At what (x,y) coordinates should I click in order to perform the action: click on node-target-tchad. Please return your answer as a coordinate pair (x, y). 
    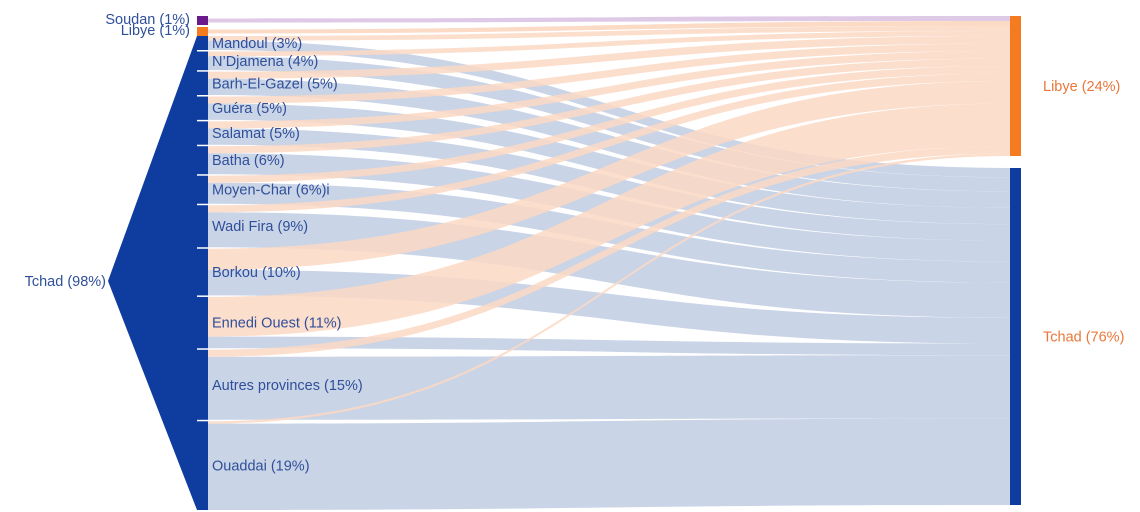
    Looking at the image, I should click on (1015, 336).